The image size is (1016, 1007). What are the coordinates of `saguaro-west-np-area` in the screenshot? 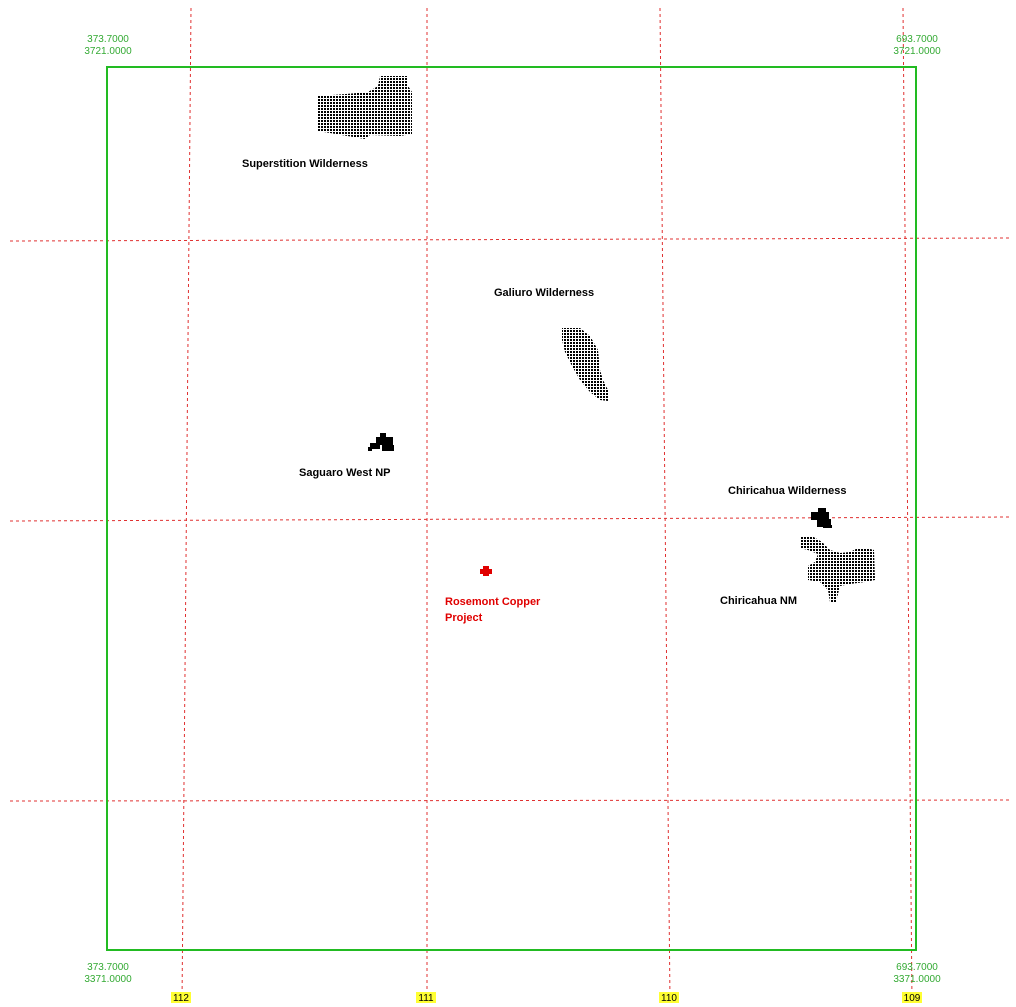 It's located at (381, 442).